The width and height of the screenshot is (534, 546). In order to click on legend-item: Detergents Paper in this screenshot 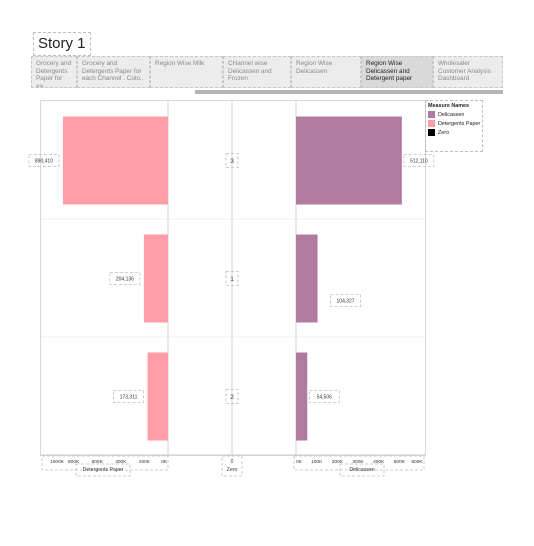, I will do `click(454, 124)`.